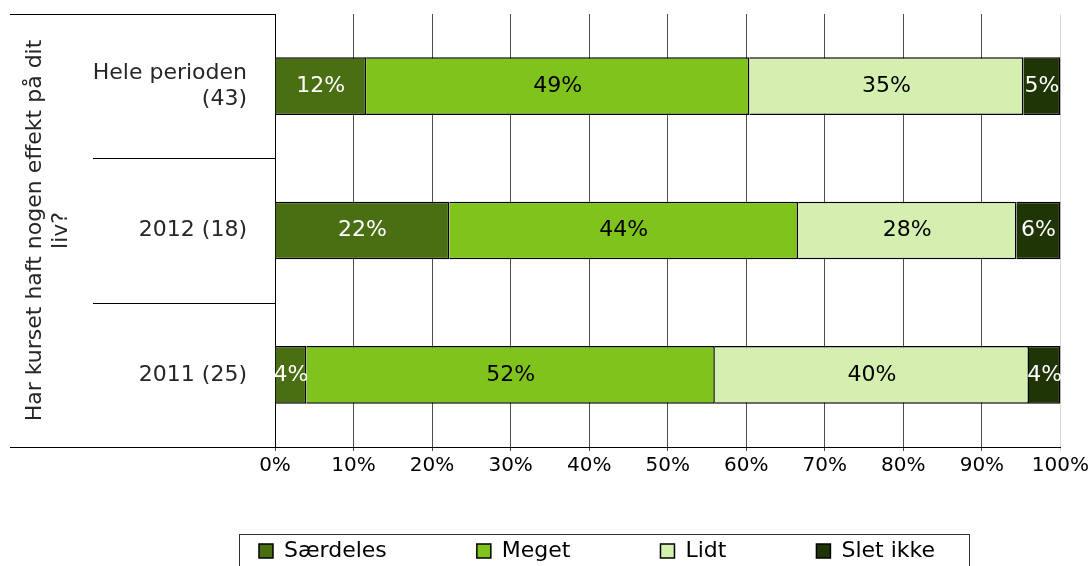  What do you see at coordinates (291, 373) in the screenshot?
I see `data-label: 4%` at bounding box center [291, 373].